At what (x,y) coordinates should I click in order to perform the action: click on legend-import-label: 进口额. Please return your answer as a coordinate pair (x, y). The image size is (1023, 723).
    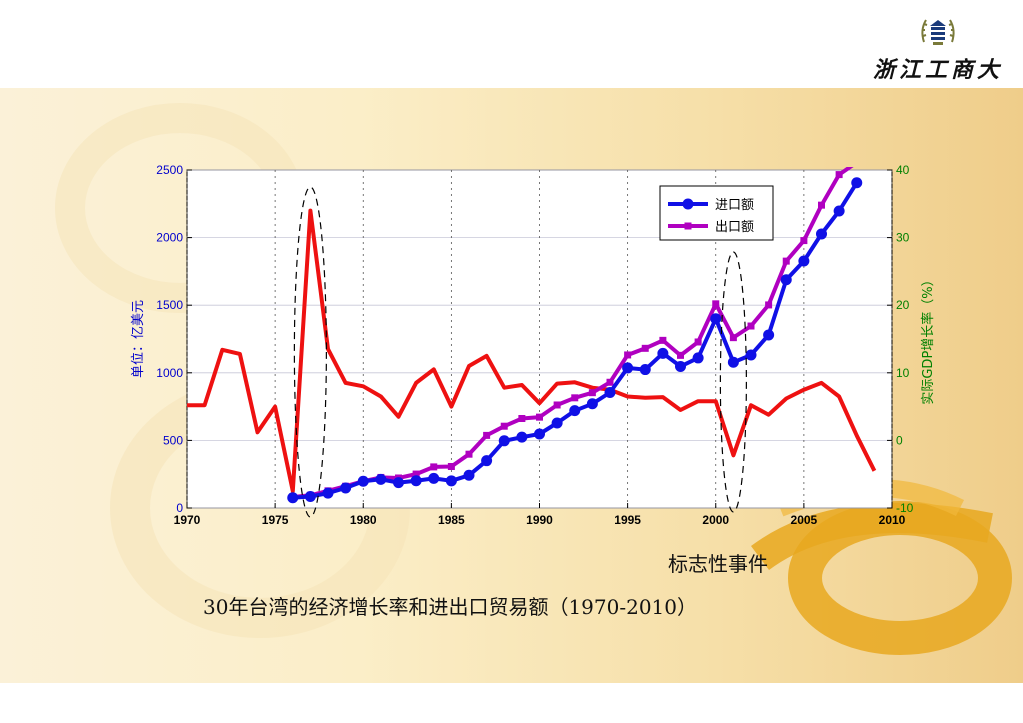
    Looking at the image, I should click on (734, 205).